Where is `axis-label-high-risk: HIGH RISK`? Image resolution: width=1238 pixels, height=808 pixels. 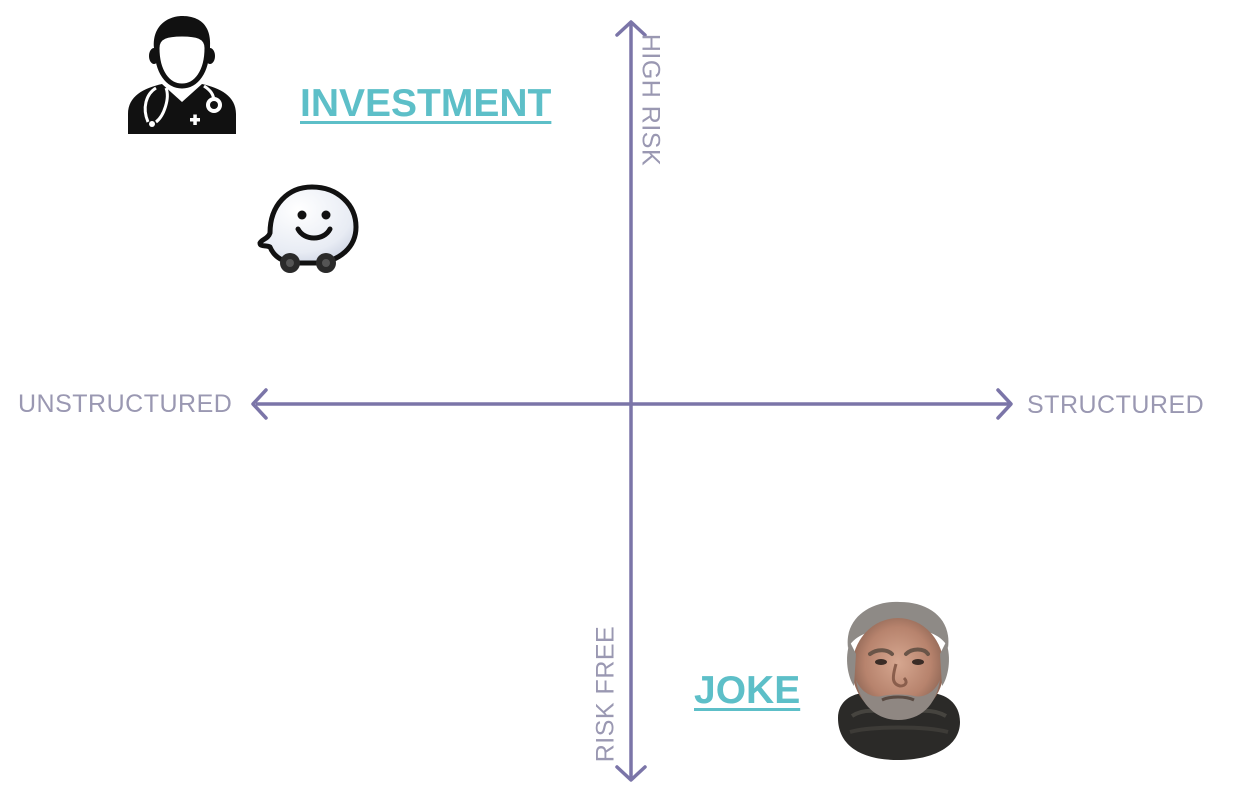 axis-label-high-risk: HIGH RISK is located at coordinates (650, 100).